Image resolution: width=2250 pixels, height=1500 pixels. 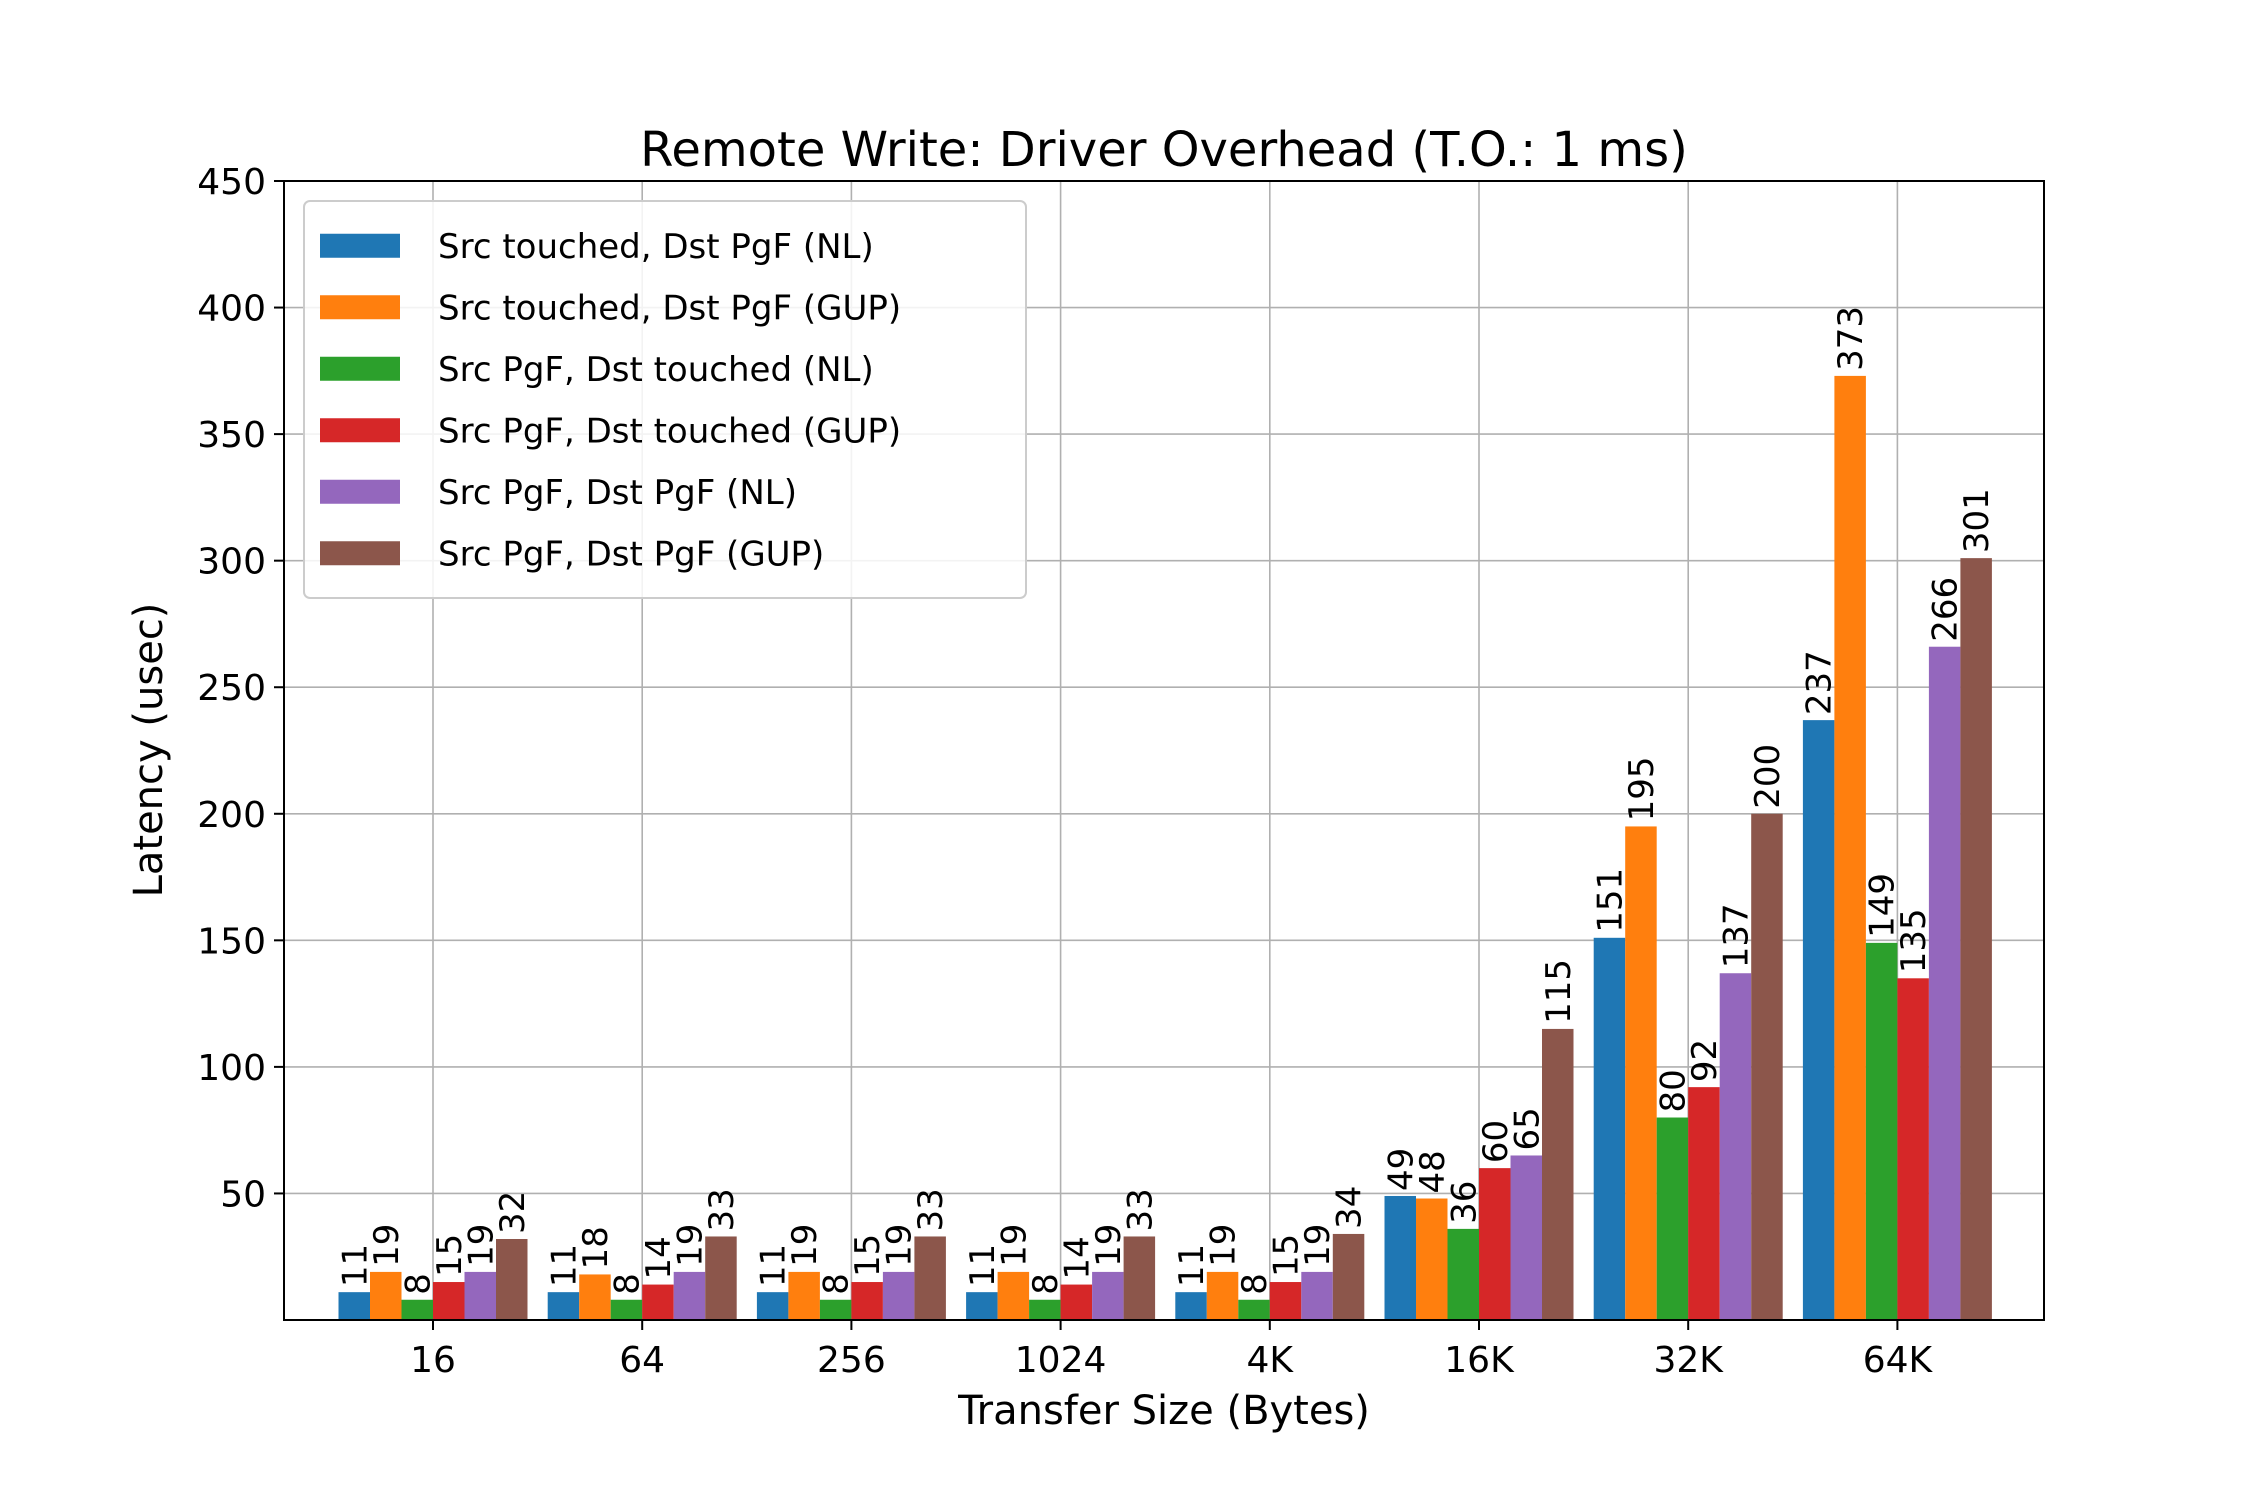 I want to click on y-tick-label: 350, so click(x=231, y=435).